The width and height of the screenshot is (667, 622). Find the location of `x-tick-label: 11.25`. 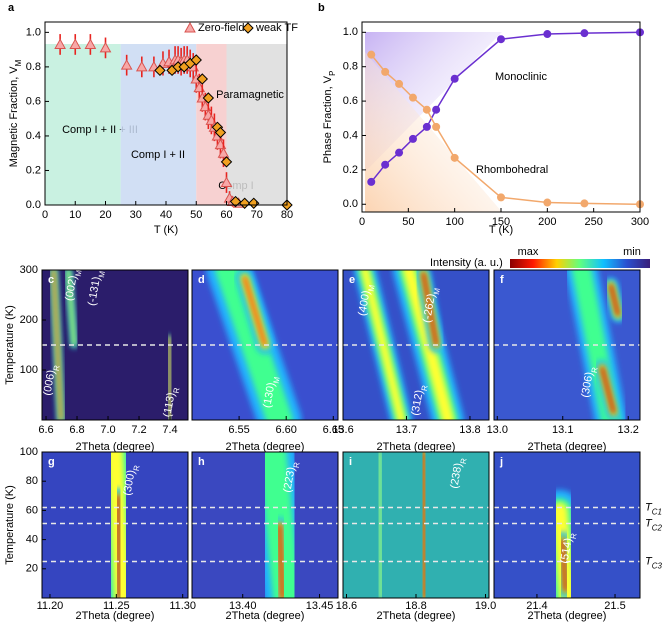

x-tick-label: 11.25 is located at coordinates (116, 606).